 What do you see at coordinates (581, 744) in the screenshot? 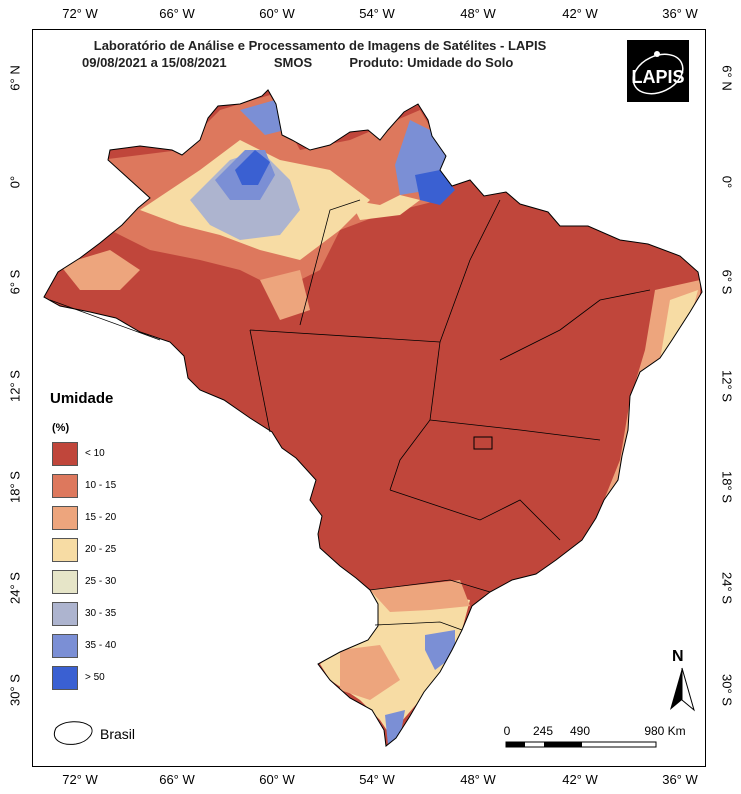
I see `scale-bar` at bounding box center [581, 744].